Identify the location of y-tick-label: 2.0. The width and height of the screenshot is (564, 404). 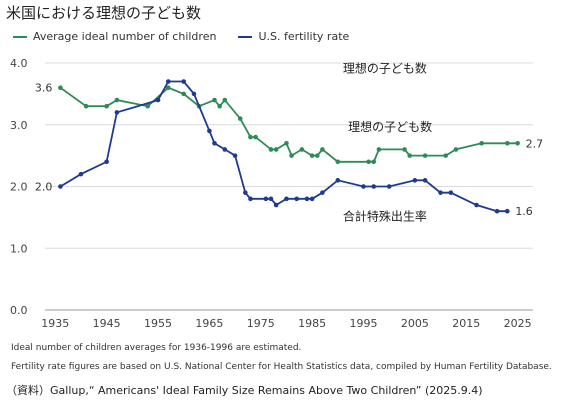
(19, 187).